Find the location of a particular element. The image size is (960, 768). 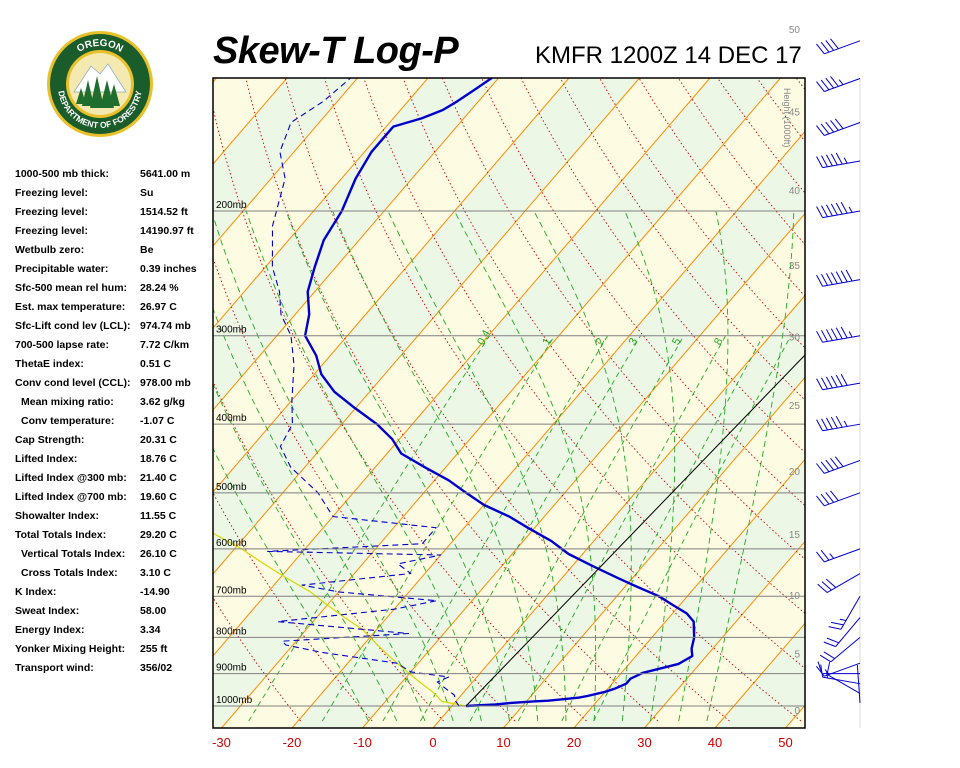

stat-row: Conv temperature: -1.07 C is located at coordinates (115, 424).